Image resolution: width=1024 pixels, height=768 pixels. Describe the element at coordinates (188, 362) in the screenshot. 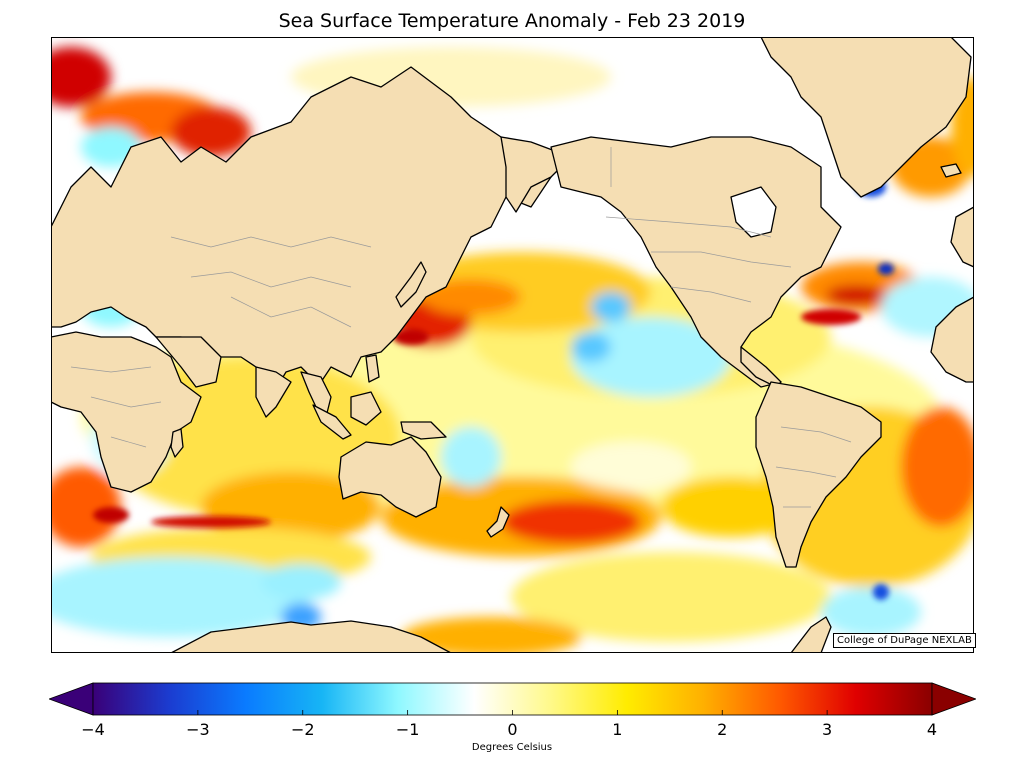

I see `landmass-arabia` at that location.